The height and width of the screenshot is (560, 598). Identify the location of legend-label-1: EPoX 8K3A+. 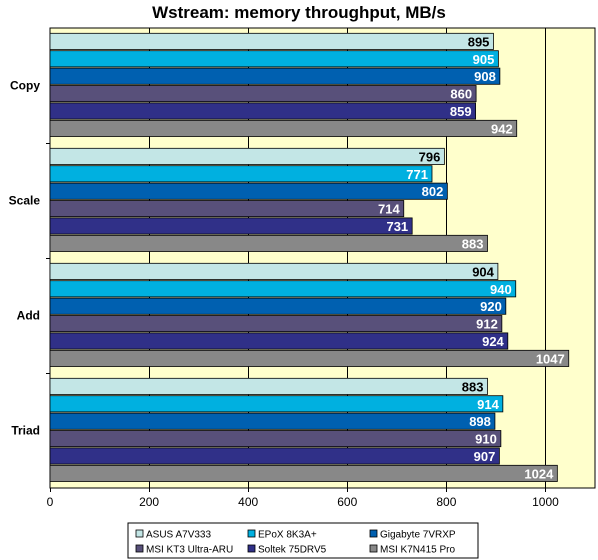
(287, 535).